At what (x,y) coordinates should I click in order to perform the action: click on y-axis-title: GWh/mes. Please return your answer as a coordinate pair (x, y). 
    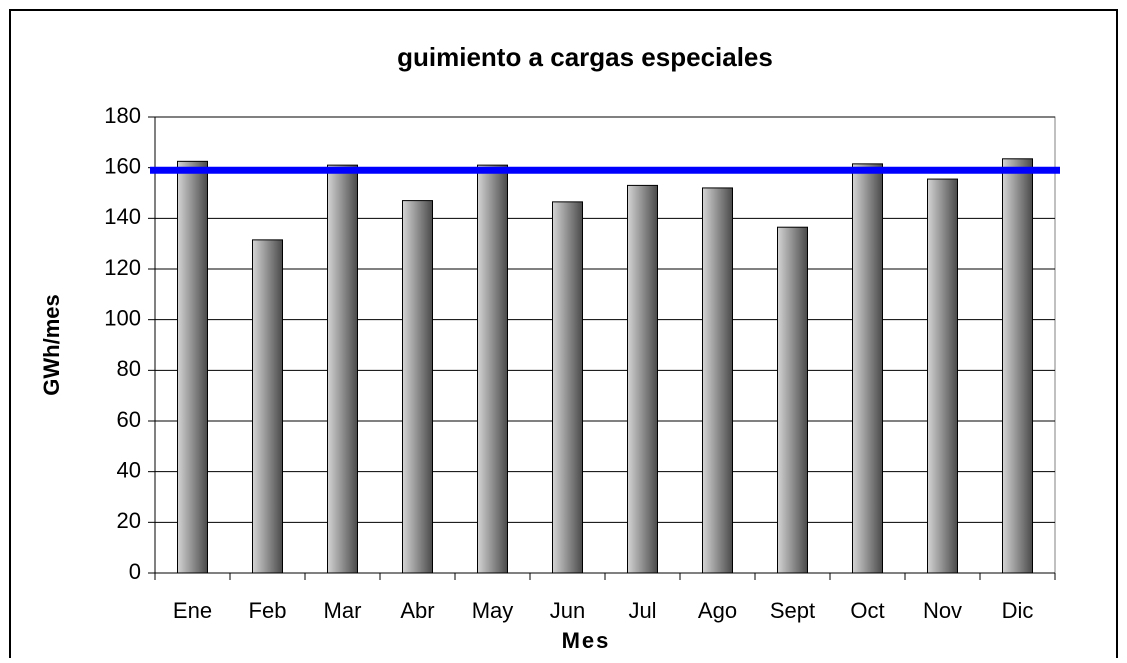
    Looking at the image, I should click on (51, 344).